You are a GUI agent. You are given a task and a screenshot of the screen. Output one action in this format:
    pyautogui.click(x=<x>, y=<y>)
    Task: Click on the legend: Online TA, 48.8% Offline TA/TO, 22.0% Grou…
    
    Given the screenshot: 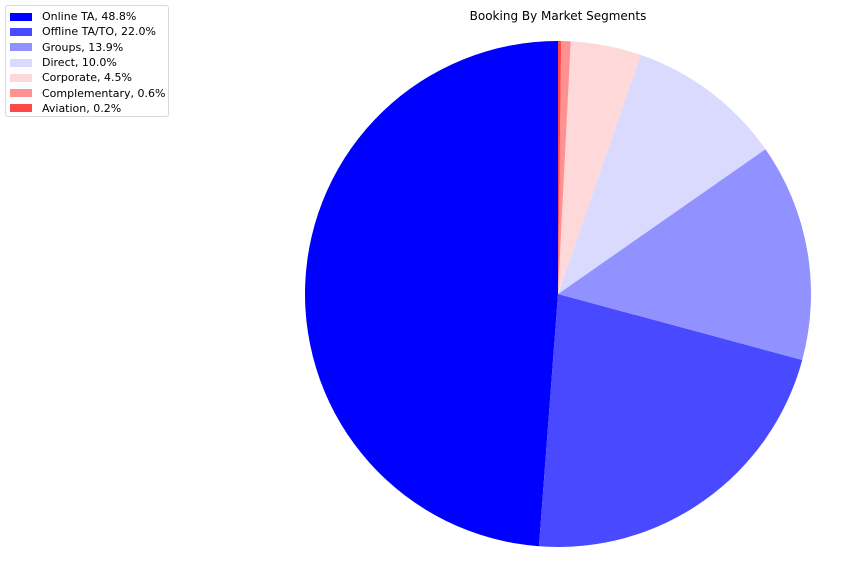 What is the action you would take?
    pyautogui.click(x=87, y=61)
    